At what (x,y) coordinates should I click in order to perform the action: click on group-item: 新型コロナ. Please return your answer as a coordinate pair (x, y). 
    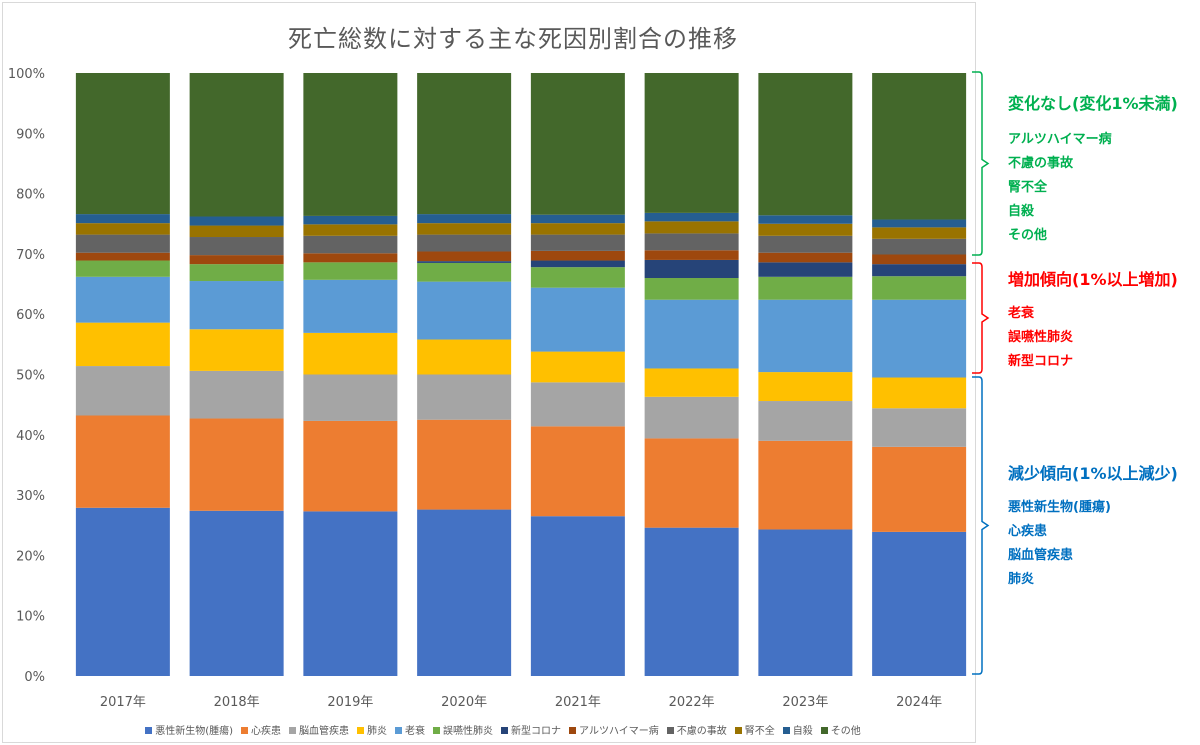
    Looking at the image, I should click on (1041, 361).